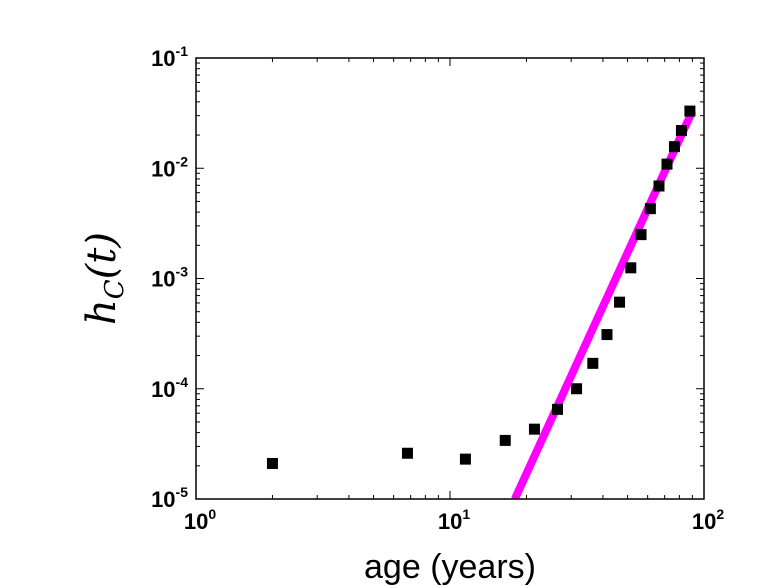 This screenshot has height=586, width=782. I want to click on x-axis-label: age (years), so click(450, 567).